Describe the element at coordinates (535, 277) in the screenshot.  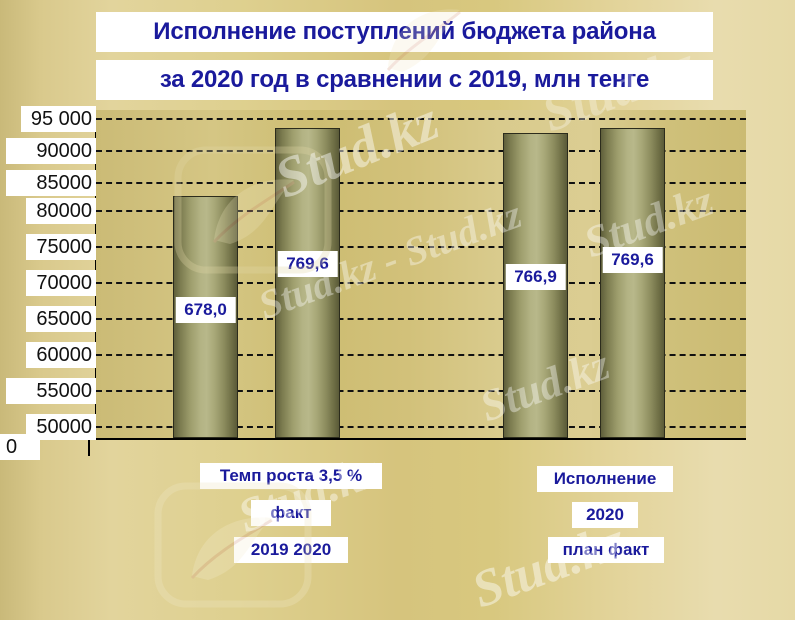
I see `bar-value-label-2: 766,9` at that location.